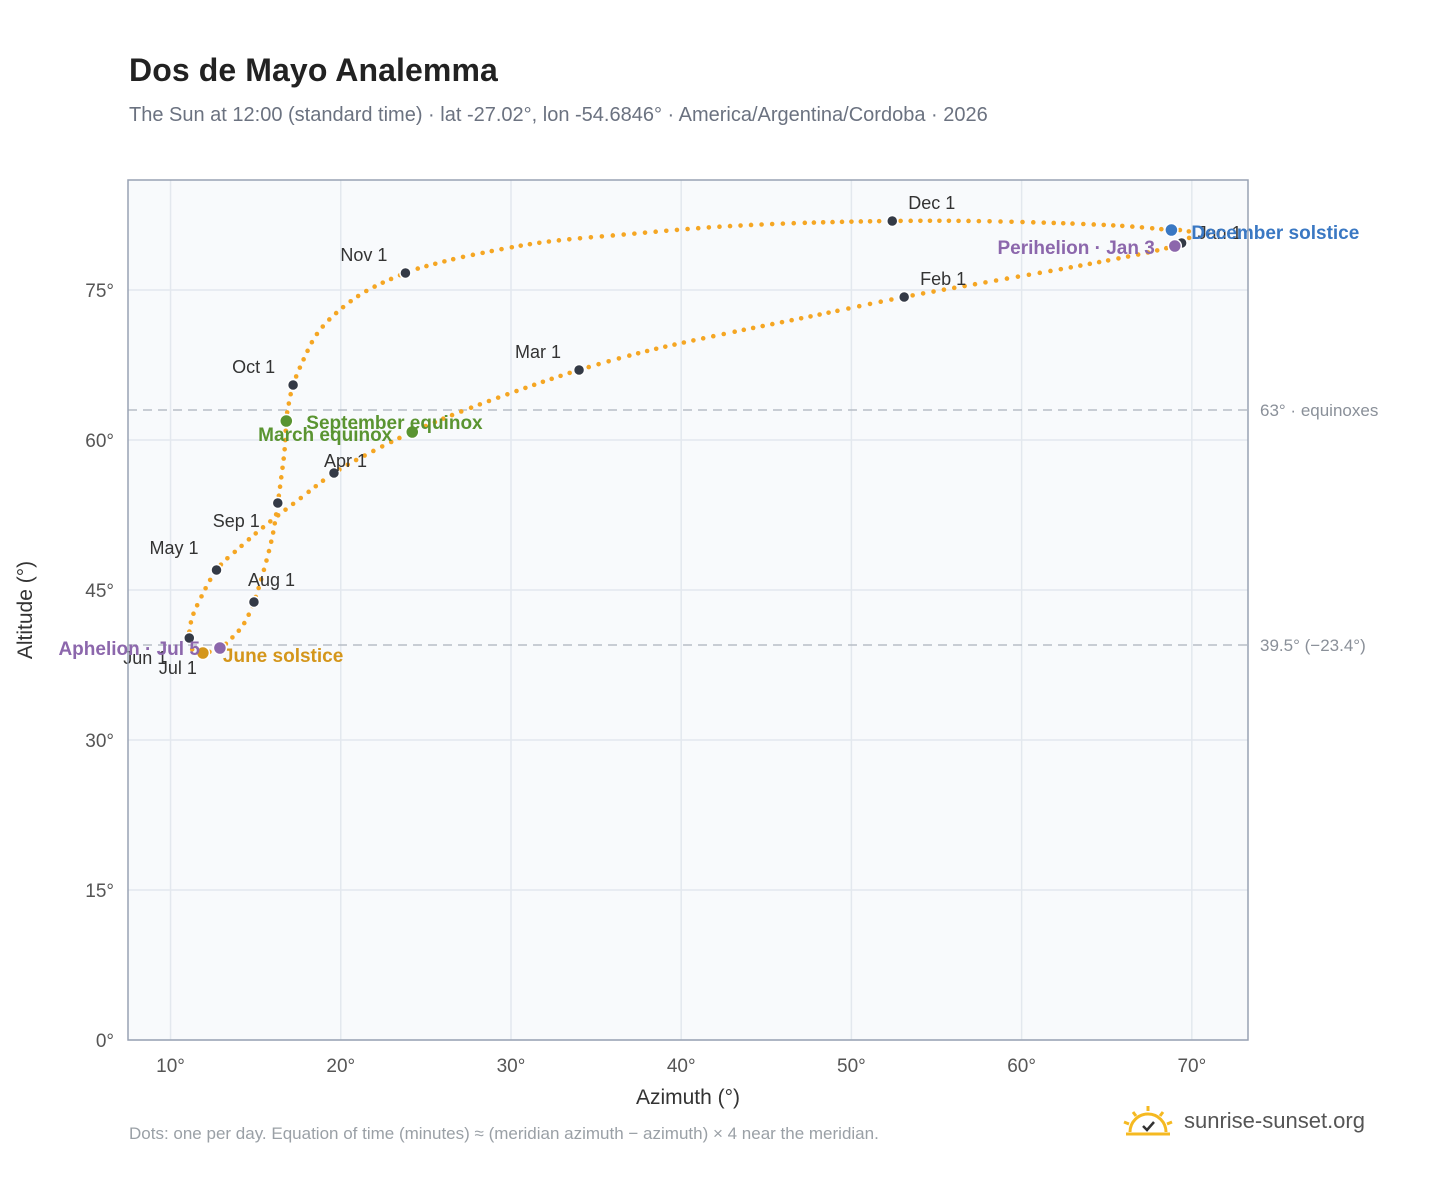 The image size is (1448, 1188). I want to click on x-axis-label: Azimuth (°), so click(688, 1097).